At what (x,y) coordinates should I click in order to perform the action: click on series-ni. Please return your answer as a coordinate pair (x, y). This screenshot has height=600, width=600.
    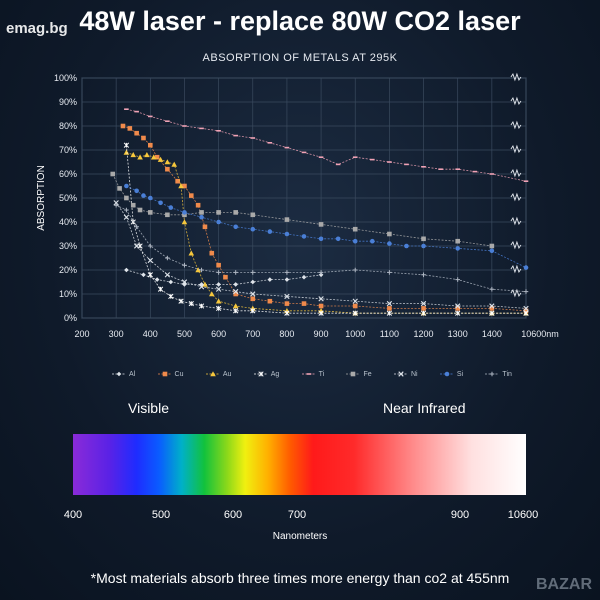
    Looking at the image, I should click on (321, 256).